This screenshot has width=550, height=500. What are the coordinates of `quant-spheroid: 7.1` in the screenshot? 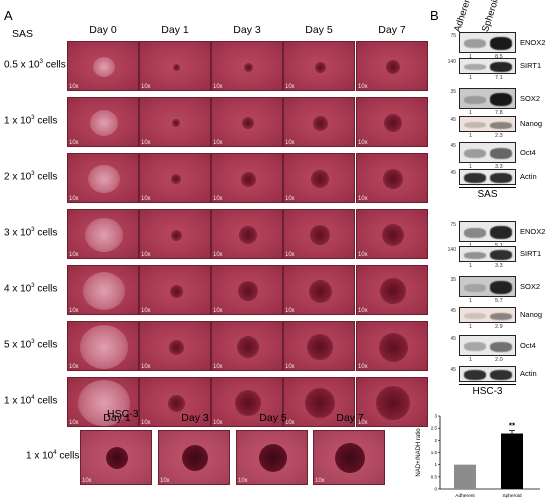 It's located at (499, 78).